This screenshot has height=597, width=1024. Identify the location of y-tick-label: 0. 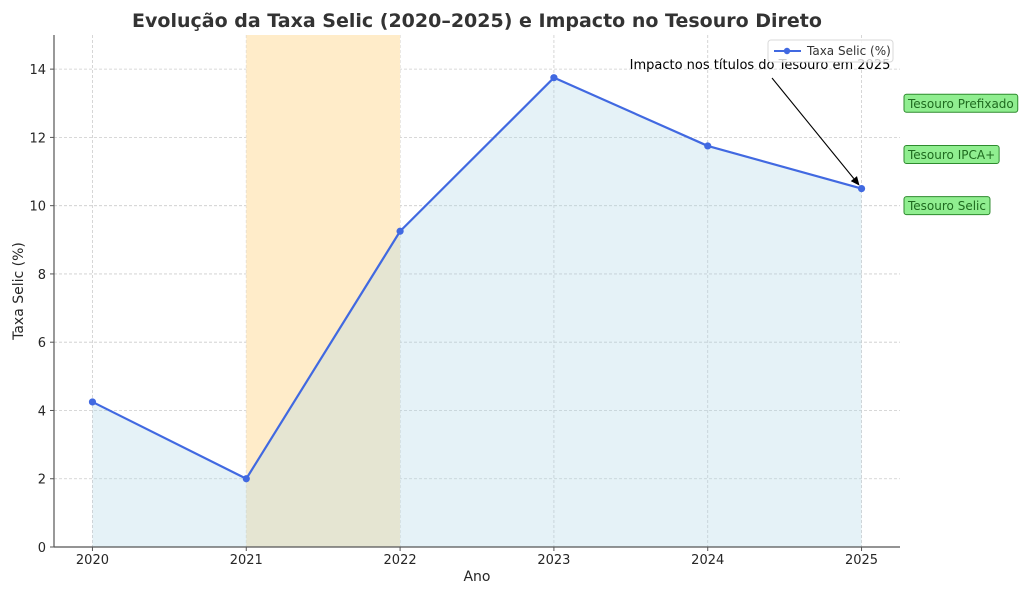
(42, 548).